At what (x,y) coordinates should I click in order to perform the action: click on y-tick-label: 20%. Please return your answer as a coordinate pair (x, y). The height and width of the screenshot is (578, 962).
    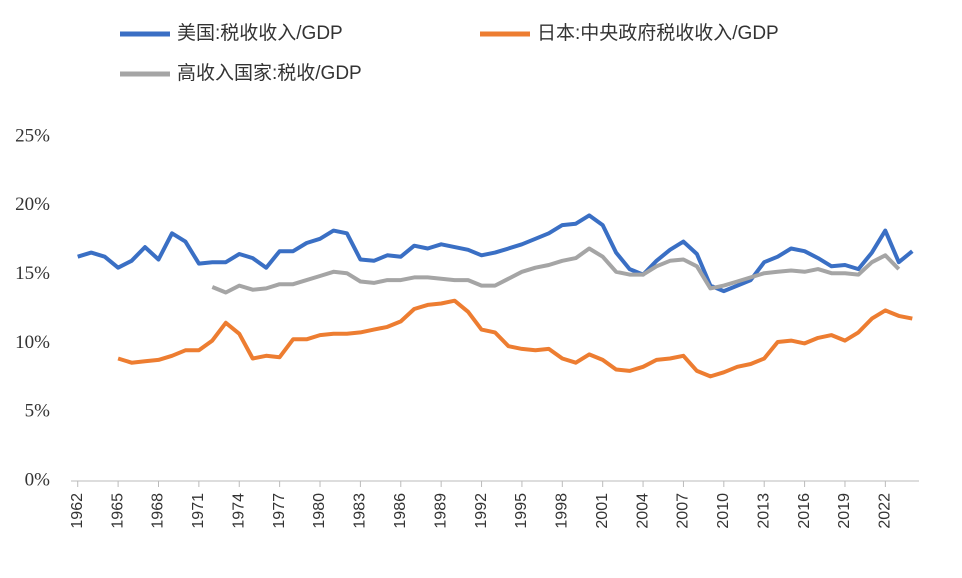
    Looking at the image, I should click on (32, 204).